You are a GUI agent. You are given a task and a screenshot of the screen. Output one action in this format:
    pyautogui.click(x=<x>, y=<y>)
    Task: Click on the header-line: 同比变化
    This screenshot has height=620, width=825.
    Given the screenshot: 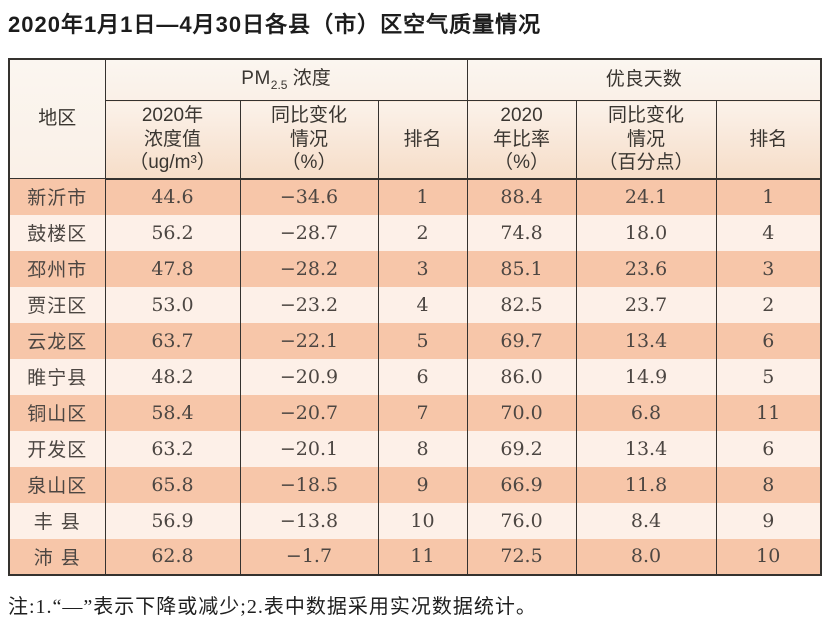 What is the action you would take?
    pyautogui.click(x=646, y=115)
    